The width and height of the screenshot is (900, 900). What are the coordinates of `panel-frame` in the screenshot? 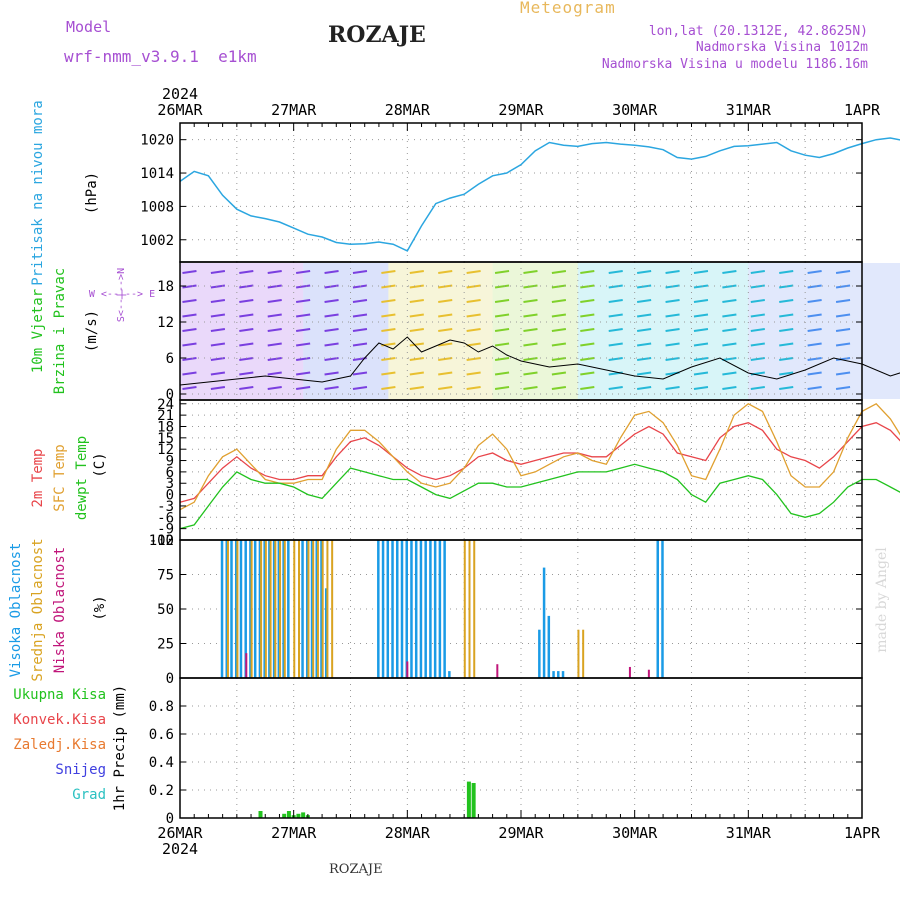 It's located at (521, 470).